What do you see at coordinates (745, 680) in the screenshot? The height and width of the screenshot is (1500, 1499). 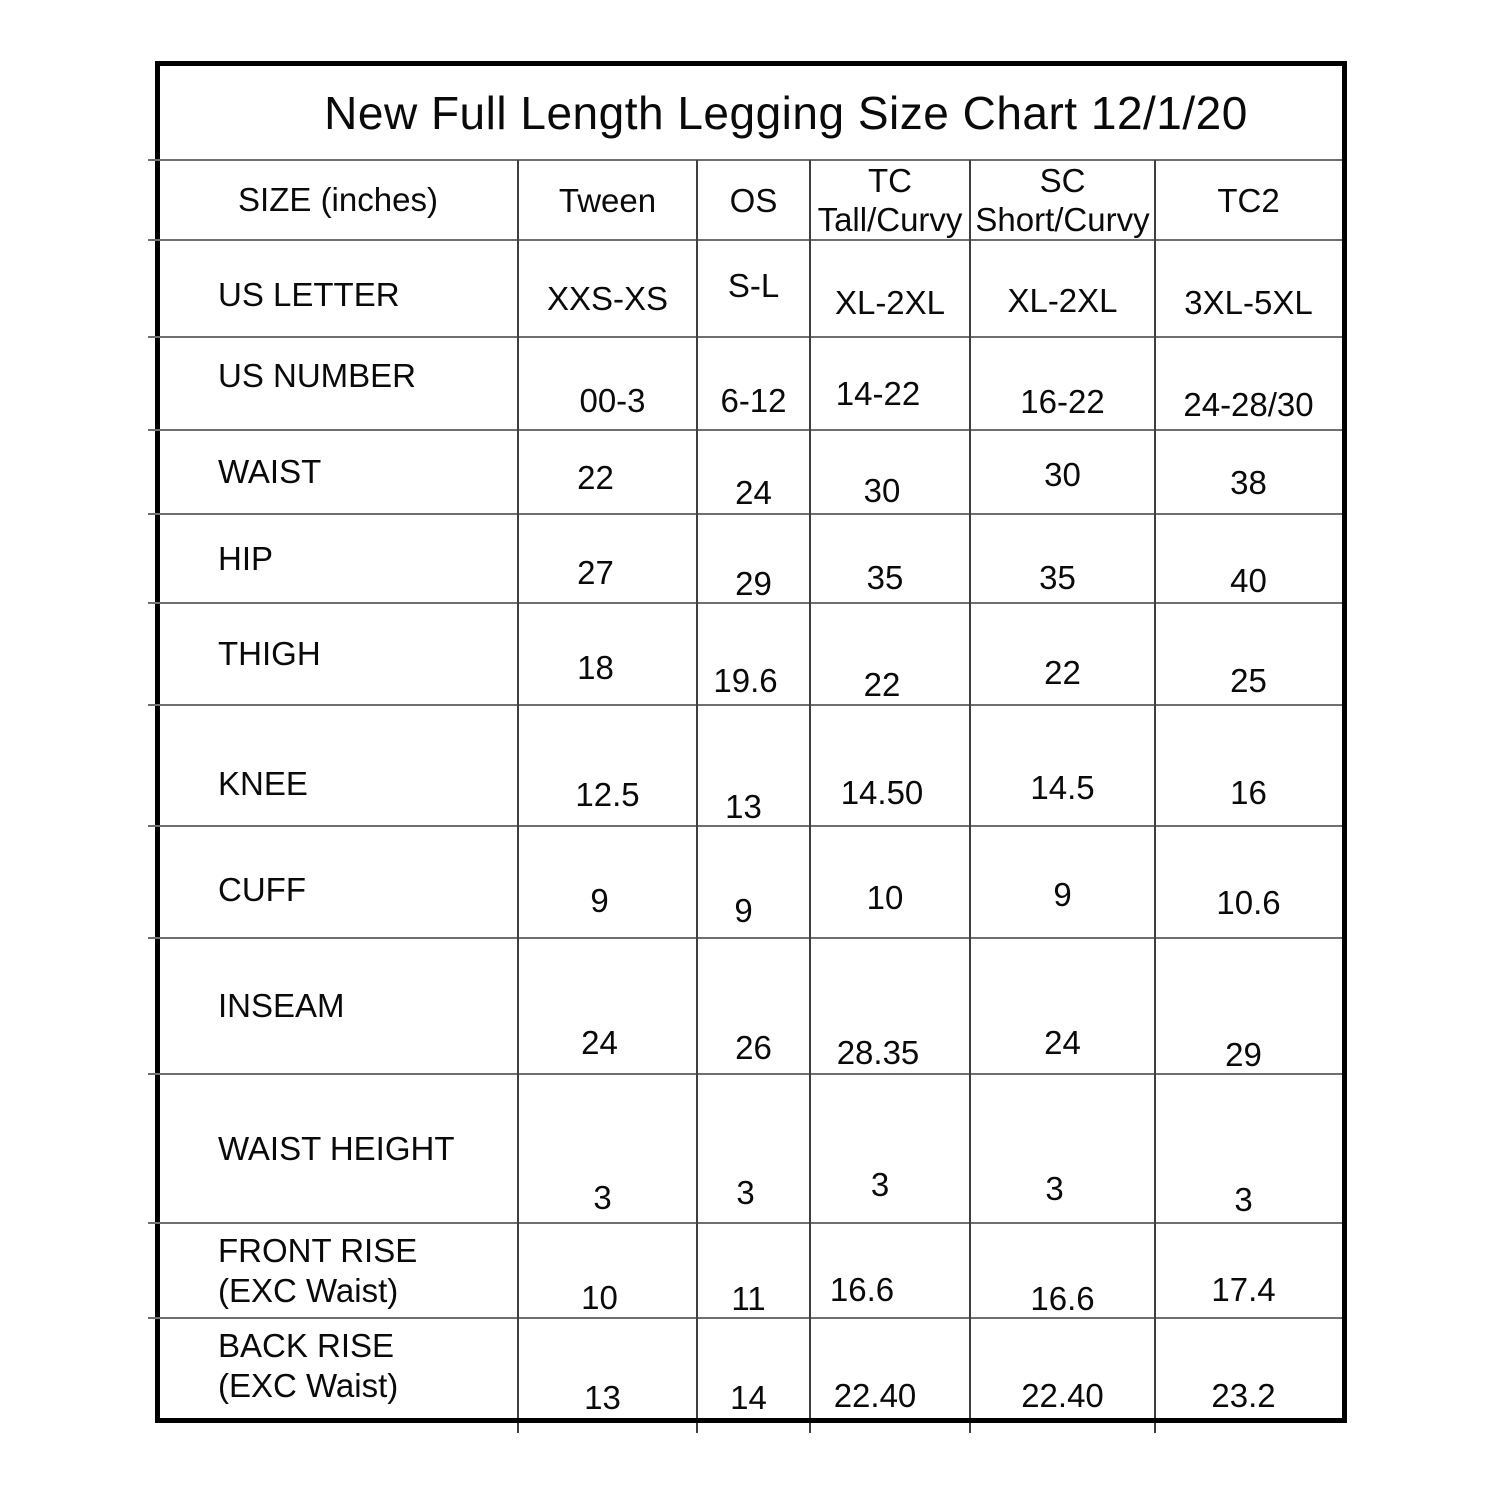 I see `cell-value: 19.6` at bounding box center [745, 680].